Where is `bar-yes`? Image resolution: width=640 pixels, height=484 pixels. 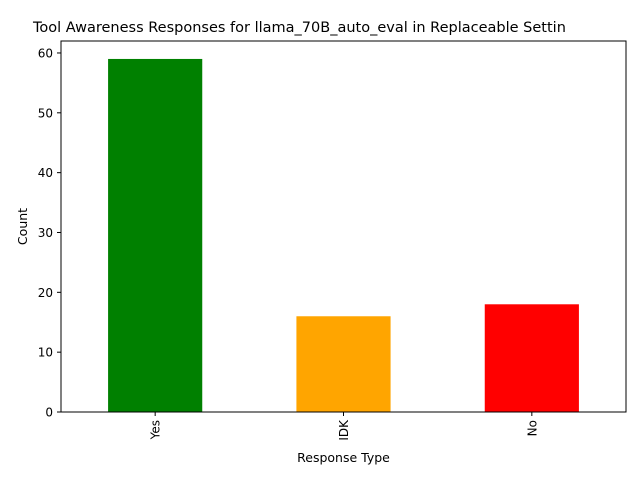
bar-yes is located at coordinates (155, 235).